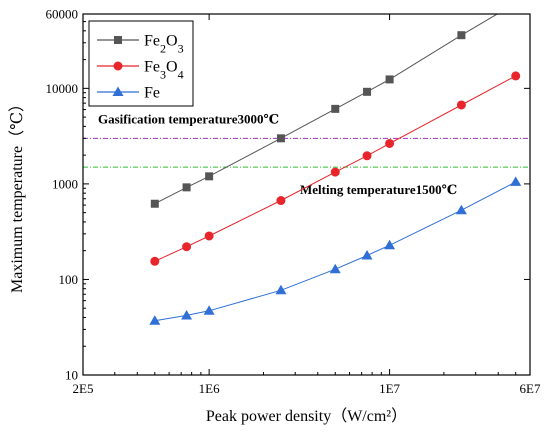 The image size is (550, 436). What do you see at coordinates (17, 194) in the screenshot?
I see `y-axis-title: Maximum temperature（℃）` at bounding box center [17, 194].